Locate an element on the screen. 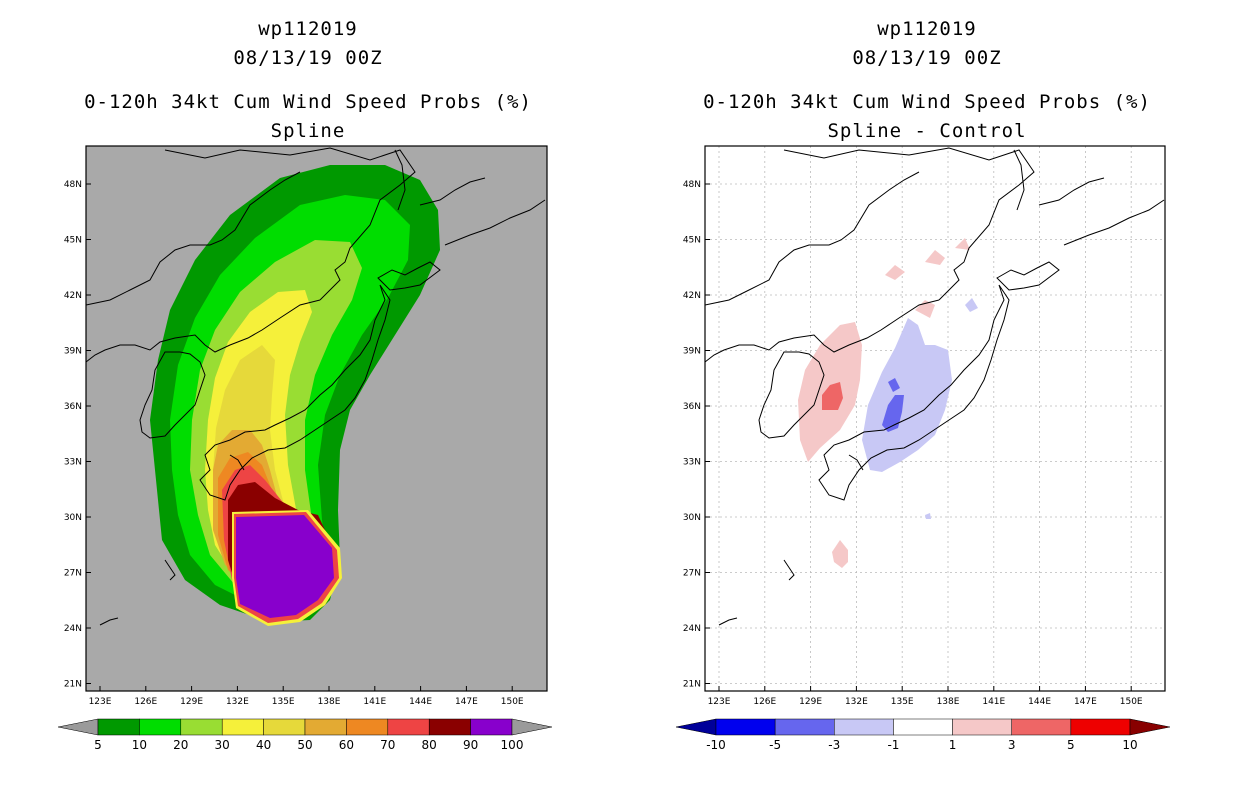 This screenshot has width=1236, height=800. right-subtitle: Spline - Control is located at coordinates (927, 131).